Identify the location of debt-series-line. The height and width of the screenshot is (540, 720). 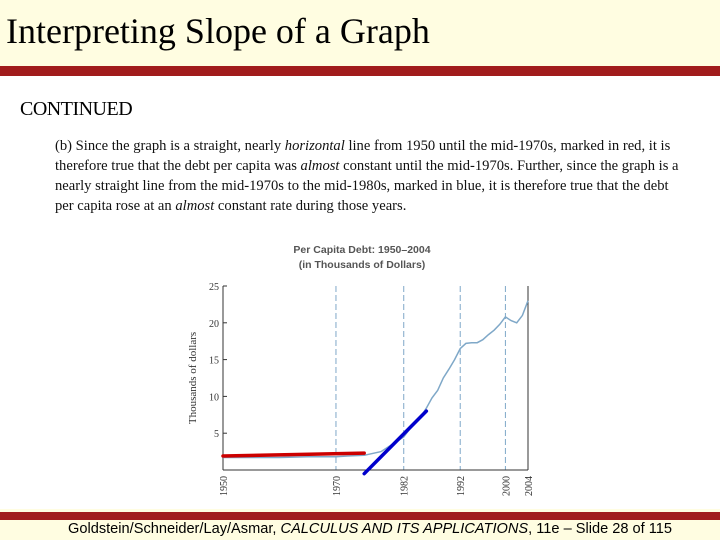
(376, 379).